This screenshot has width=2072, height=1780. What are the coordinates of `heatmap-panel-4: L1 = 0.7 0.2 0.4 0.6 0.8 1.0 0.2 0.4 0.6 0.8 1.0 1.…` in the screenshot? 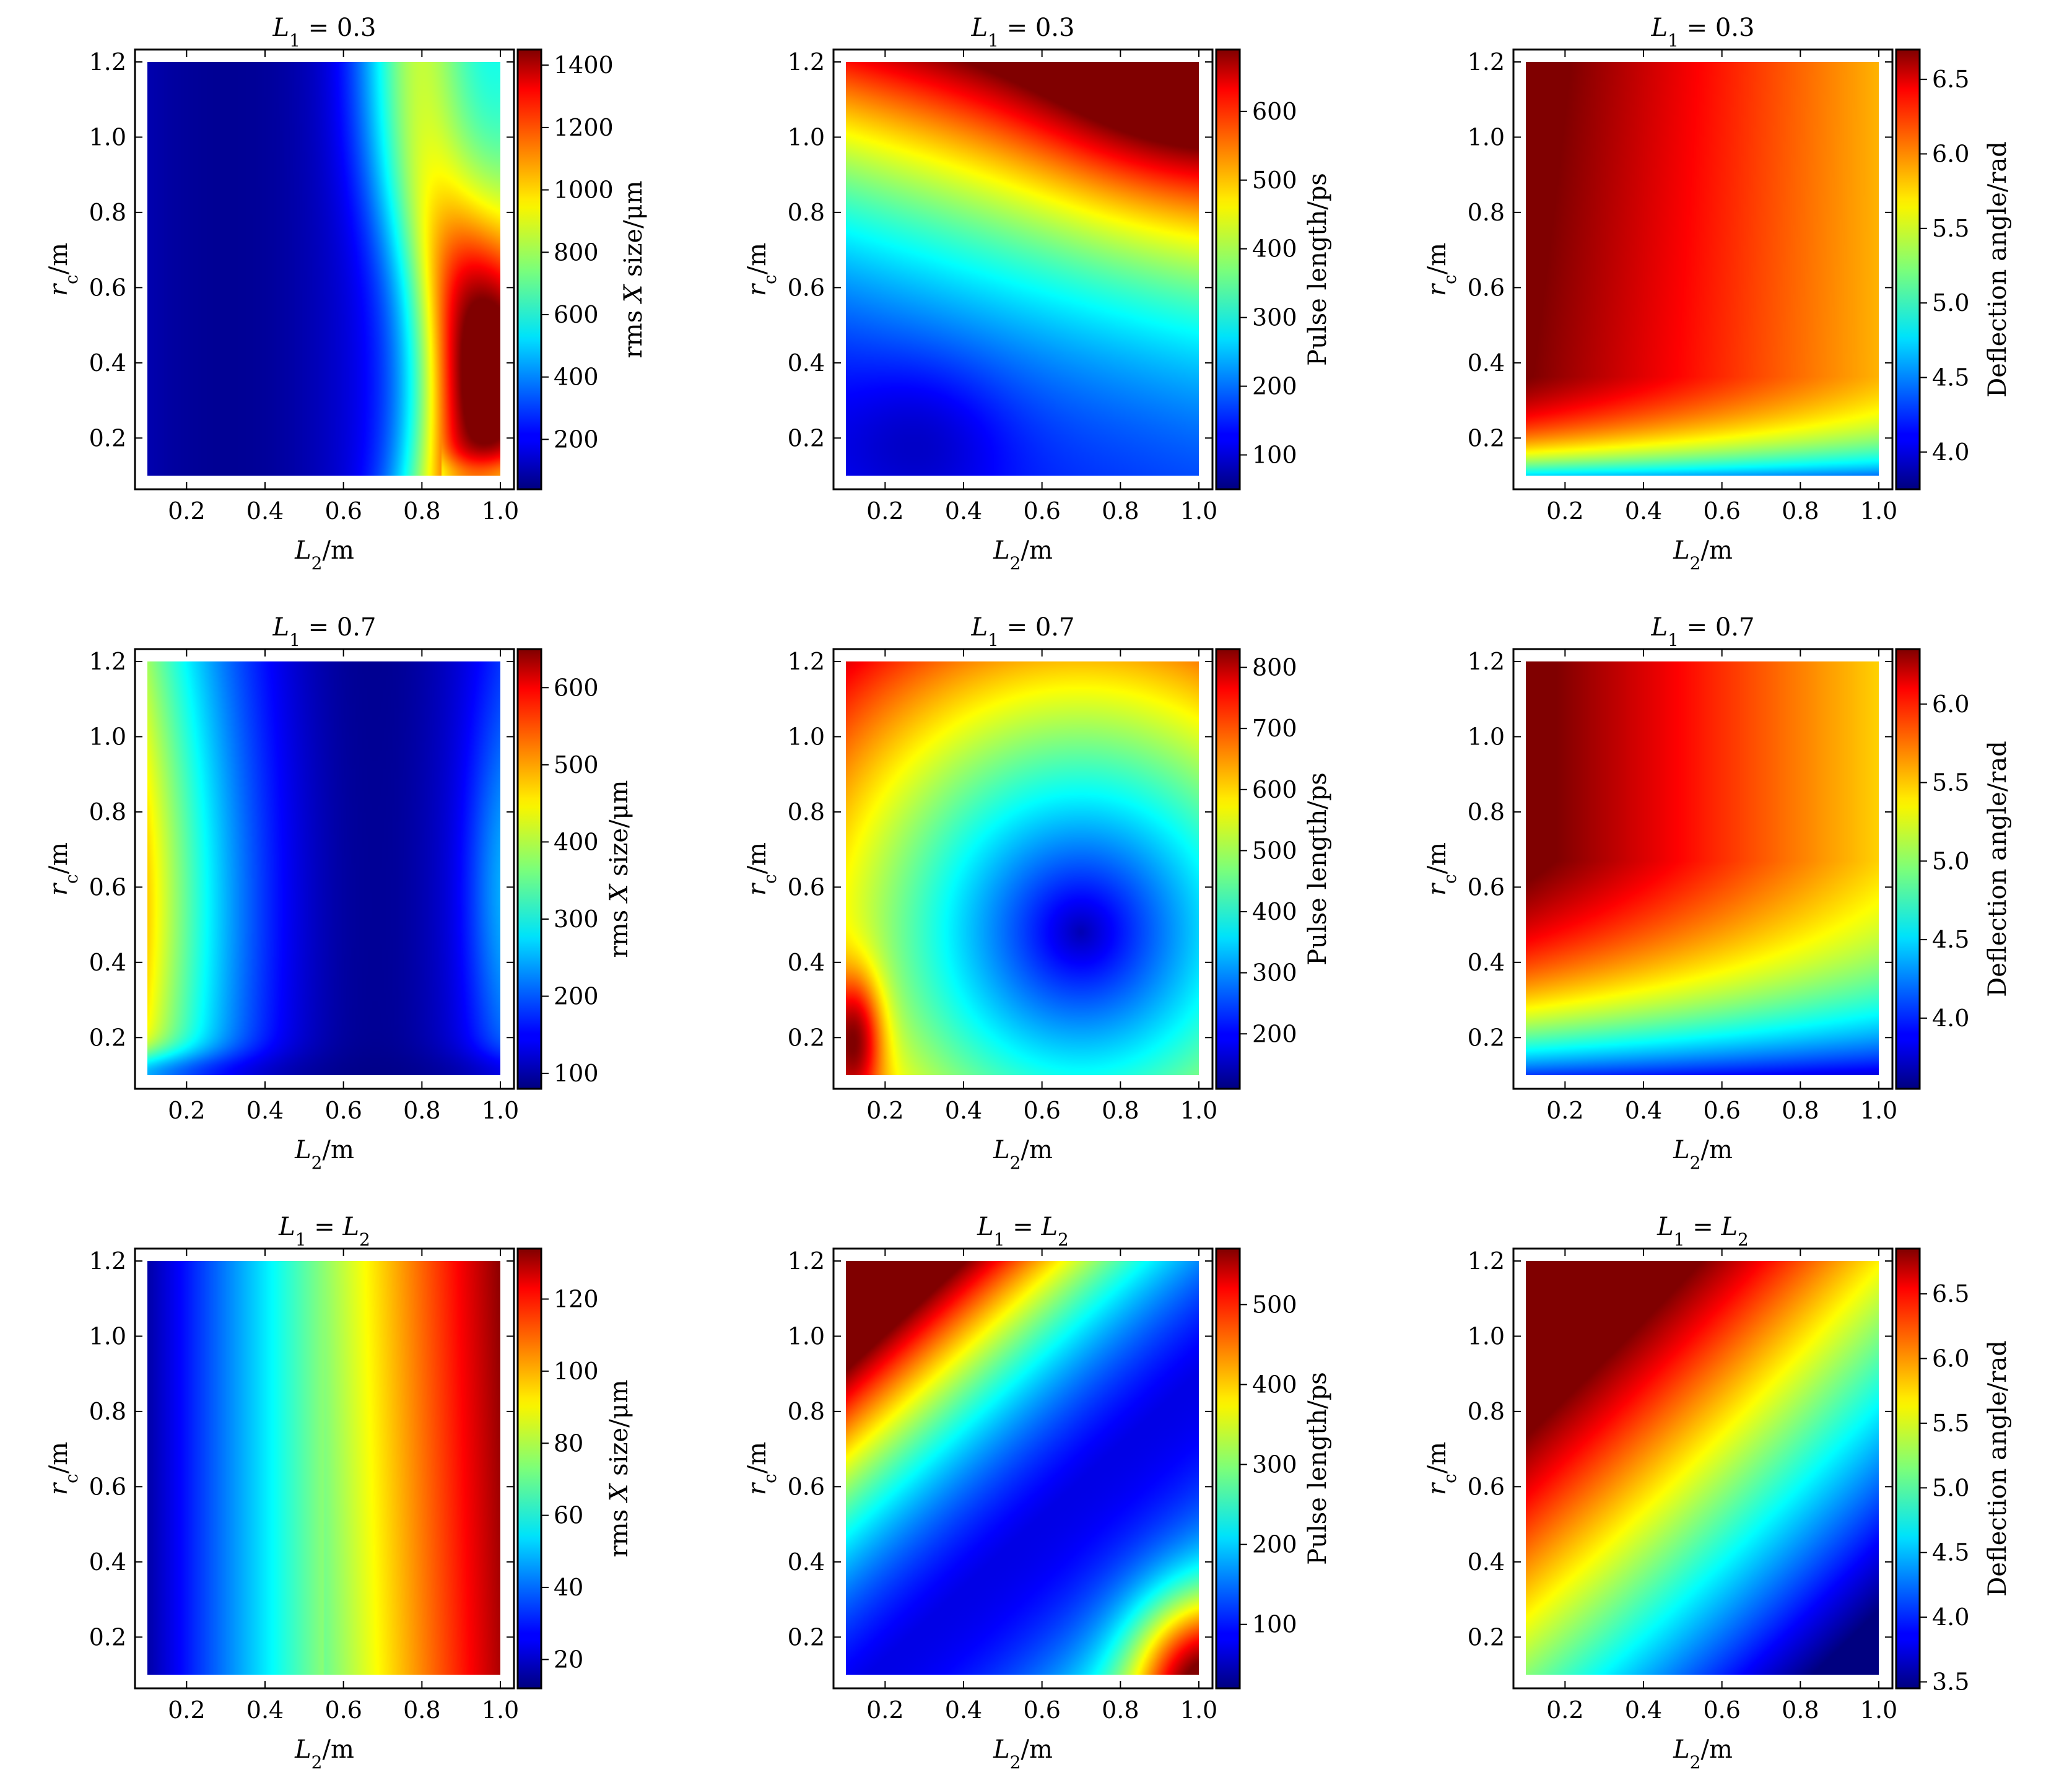 It's located at (339, 893).